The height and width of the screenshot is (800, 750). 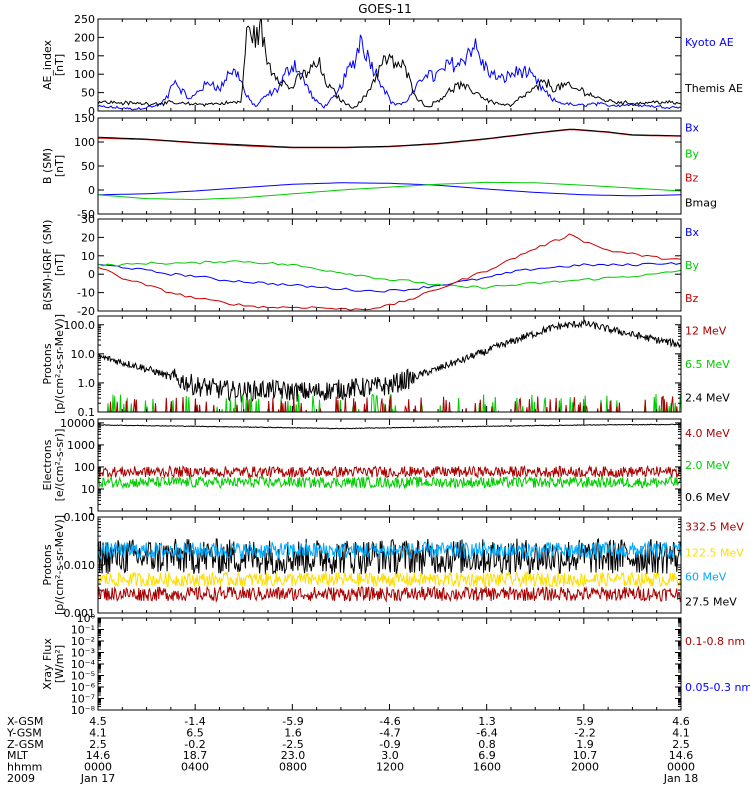 What do you see at coordinates (77, 423) in the screenshot?
I see `y-tick-label: 10000` at bounding box center [77, 423].